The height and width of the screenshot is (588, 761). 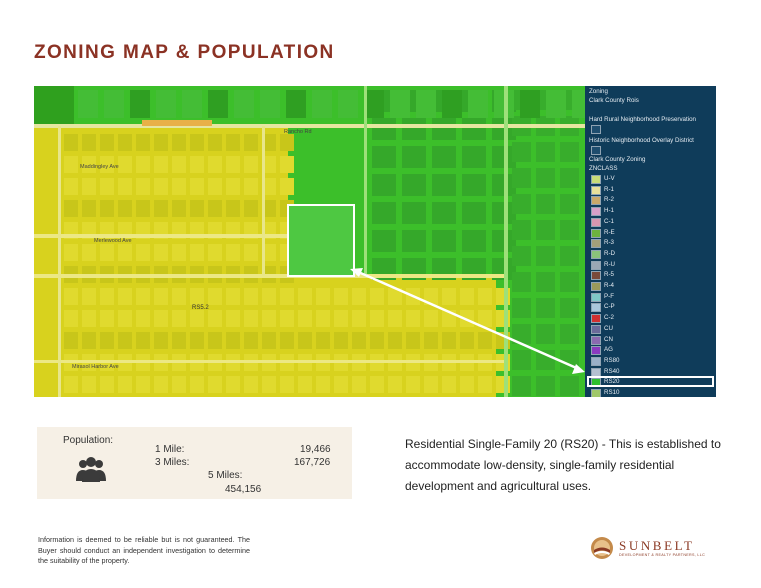 What do you see at coordinates (608, 328) in the screenshot?
I see `legend-class-label: CU` at bounding box center [608, 328].